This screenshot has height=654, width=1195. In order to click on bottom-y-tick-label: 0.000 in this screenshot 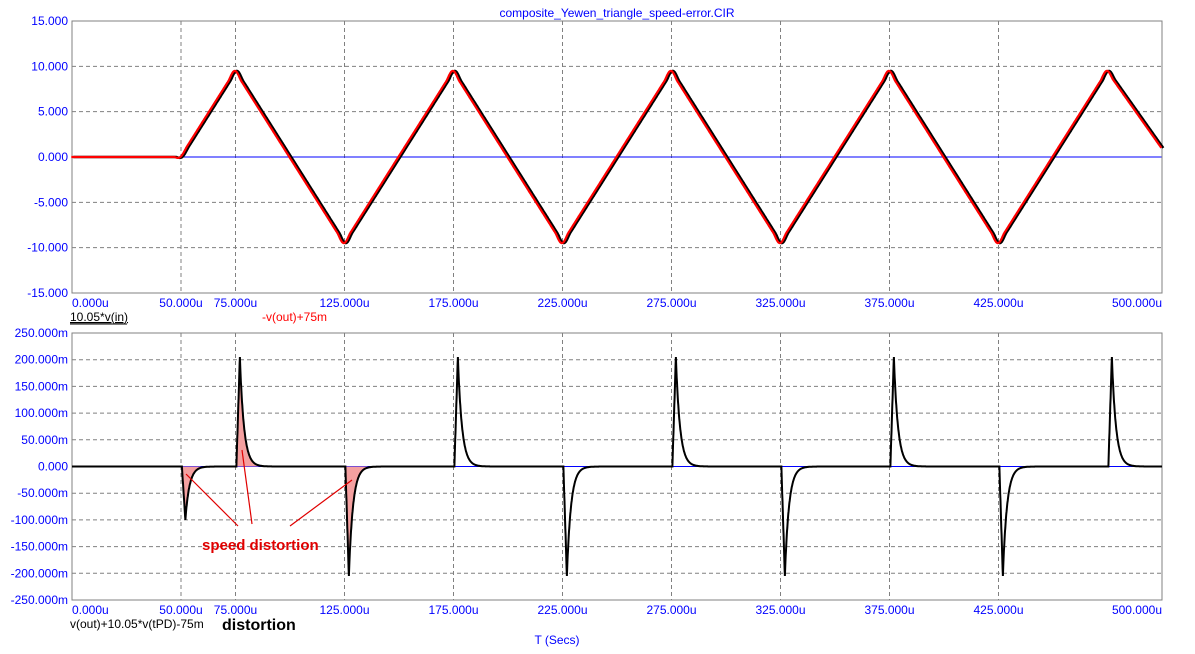, I will do `click(53, 467)`.